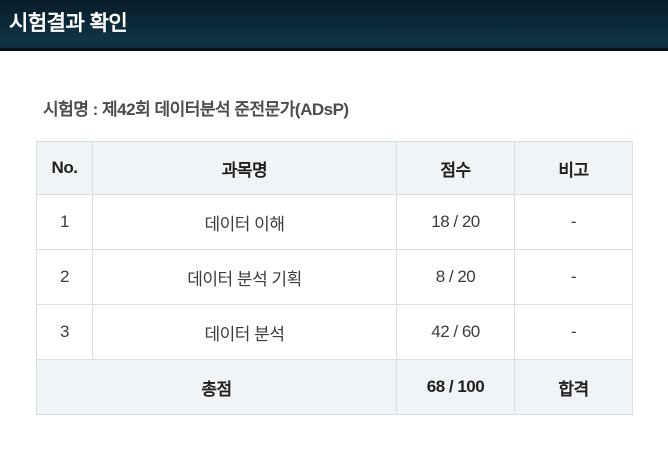  Describe the element at coordinates (64, 222) in the screenshot. I see `row-no: 1` at that location.